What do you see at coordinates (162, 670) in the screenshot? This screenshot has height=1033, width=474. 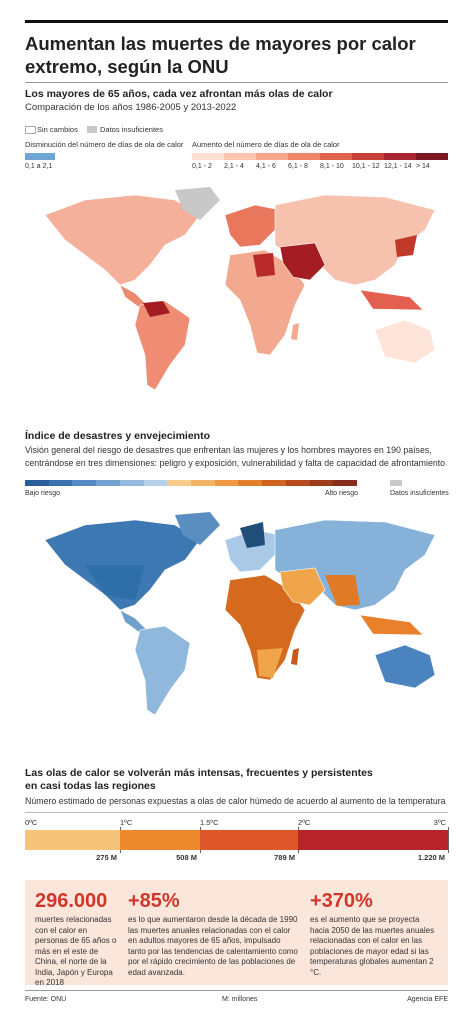 I see `south-america` at bounding box center [162, 670].